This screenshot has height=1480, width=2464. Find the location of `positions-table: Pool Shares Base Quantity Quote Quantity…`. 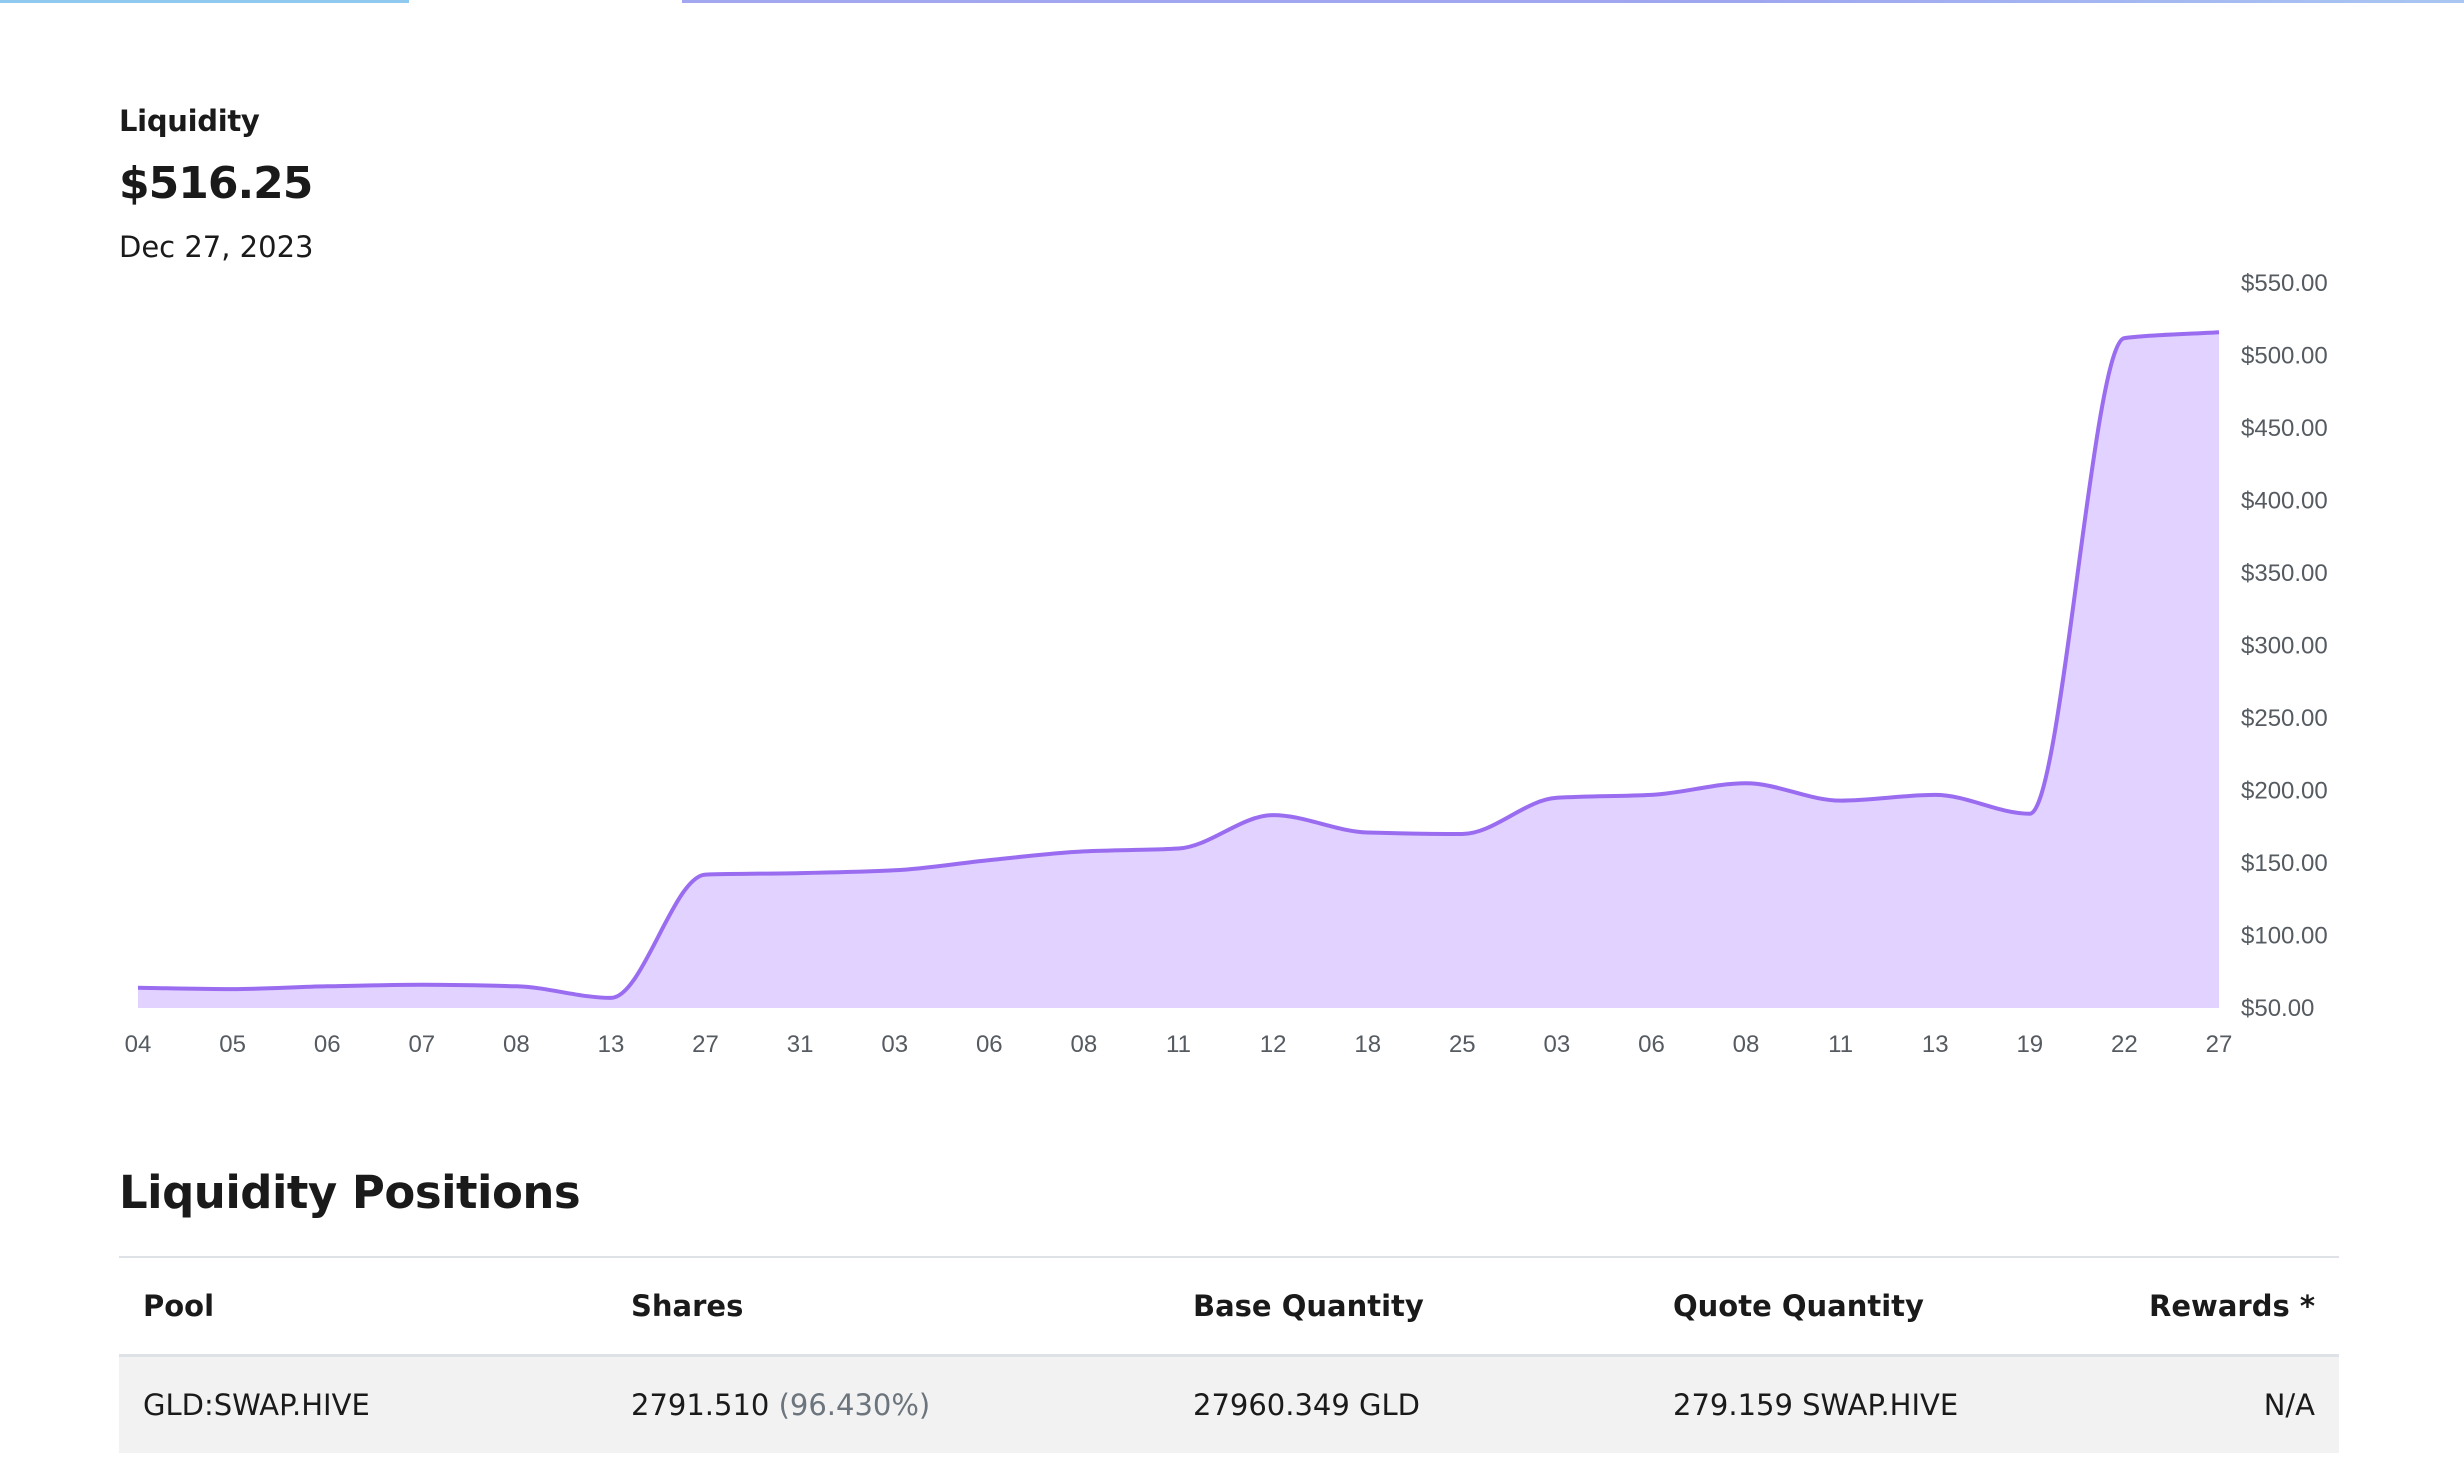

positions-table: Pool Shares Base Quantity Quote Quantity… is located at coordinates (1229, 1354).